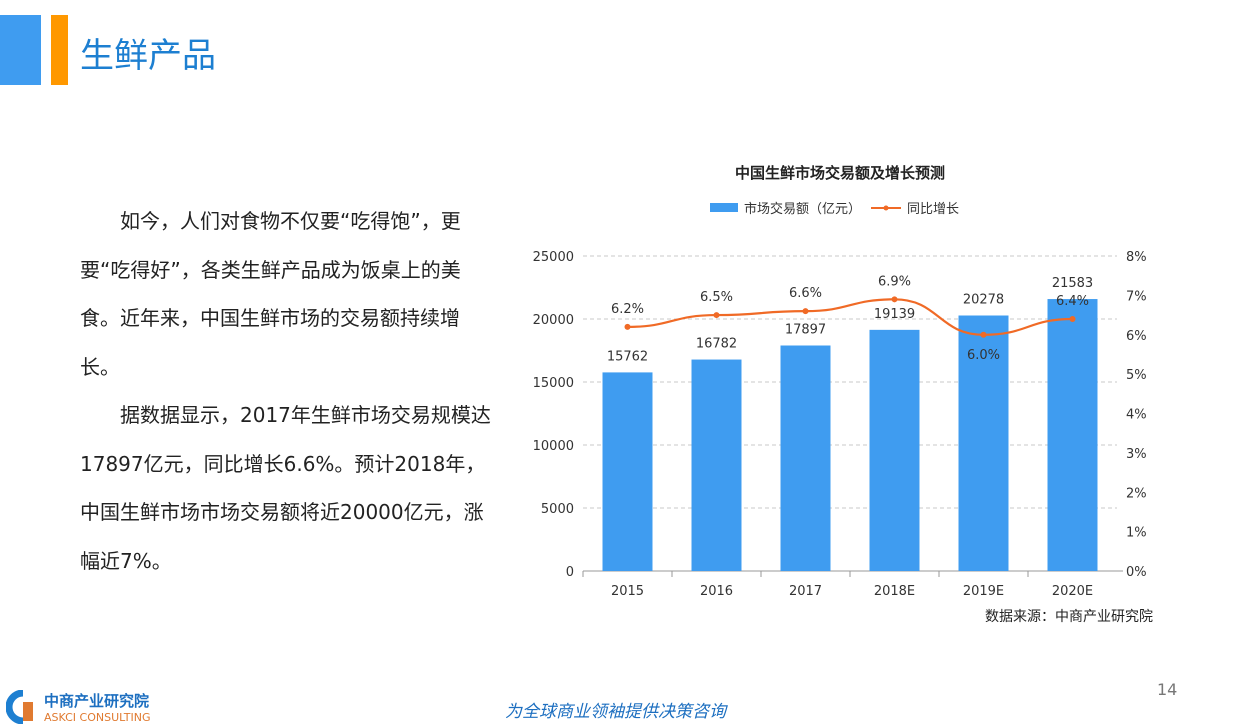 The height and width of the screenshot is (726, 1251). What do you see at coordinates (1136, 415) in the screenshot?
I see `y2-tick-label: 4%` at bounding box center [1136, 415].